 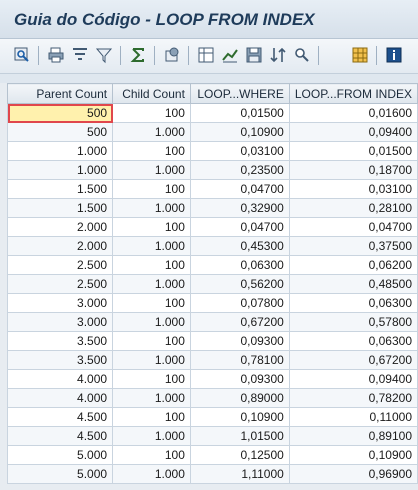 I want to click on table-row: 2.000 100 0,04700 0,04700, so click(x=212, y=227).